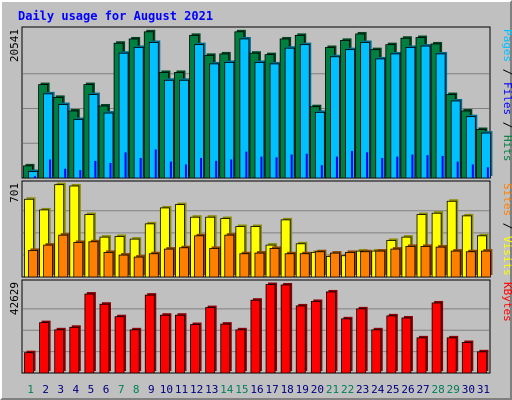 The width and height of the screenshot is (512, 400). What do you see at coordinates (285, 329) in the screenshot?
I see `bar-kbytes-day-18-face` at bounding box center [285, 329].